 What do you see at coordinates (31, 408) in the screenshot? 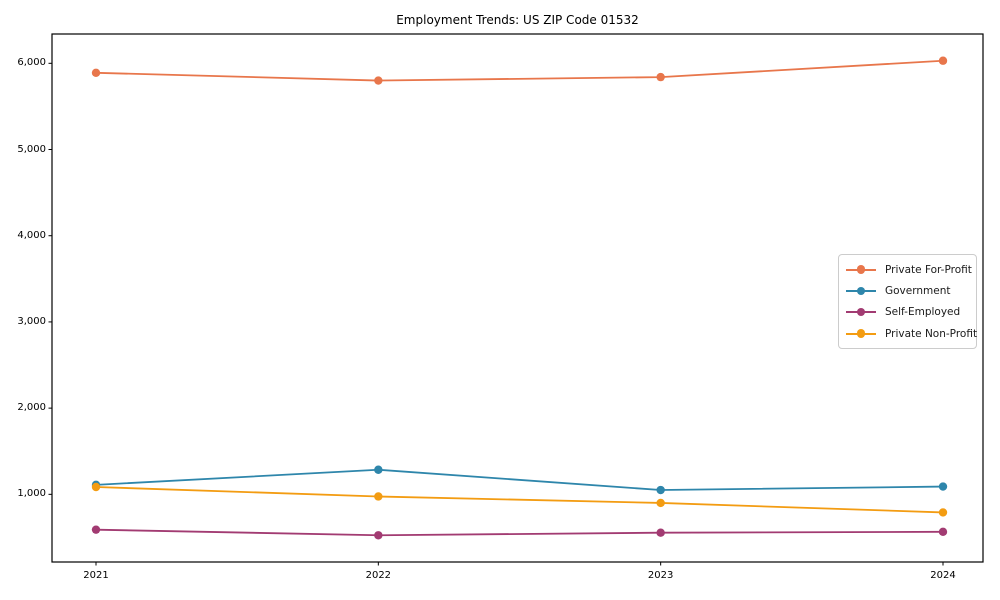
I see `y-tick-label: 2,000` at bounding box center [31, 408].